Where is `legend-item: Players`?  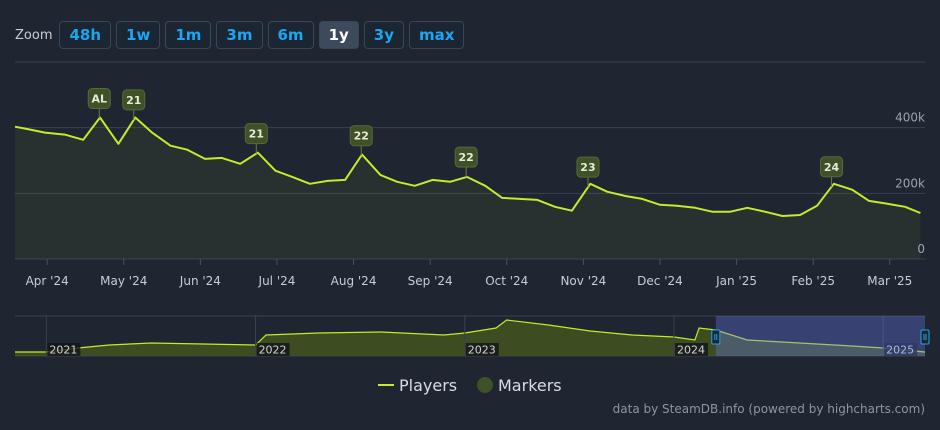 legend-item: Players is located at coordinates (417, 385).